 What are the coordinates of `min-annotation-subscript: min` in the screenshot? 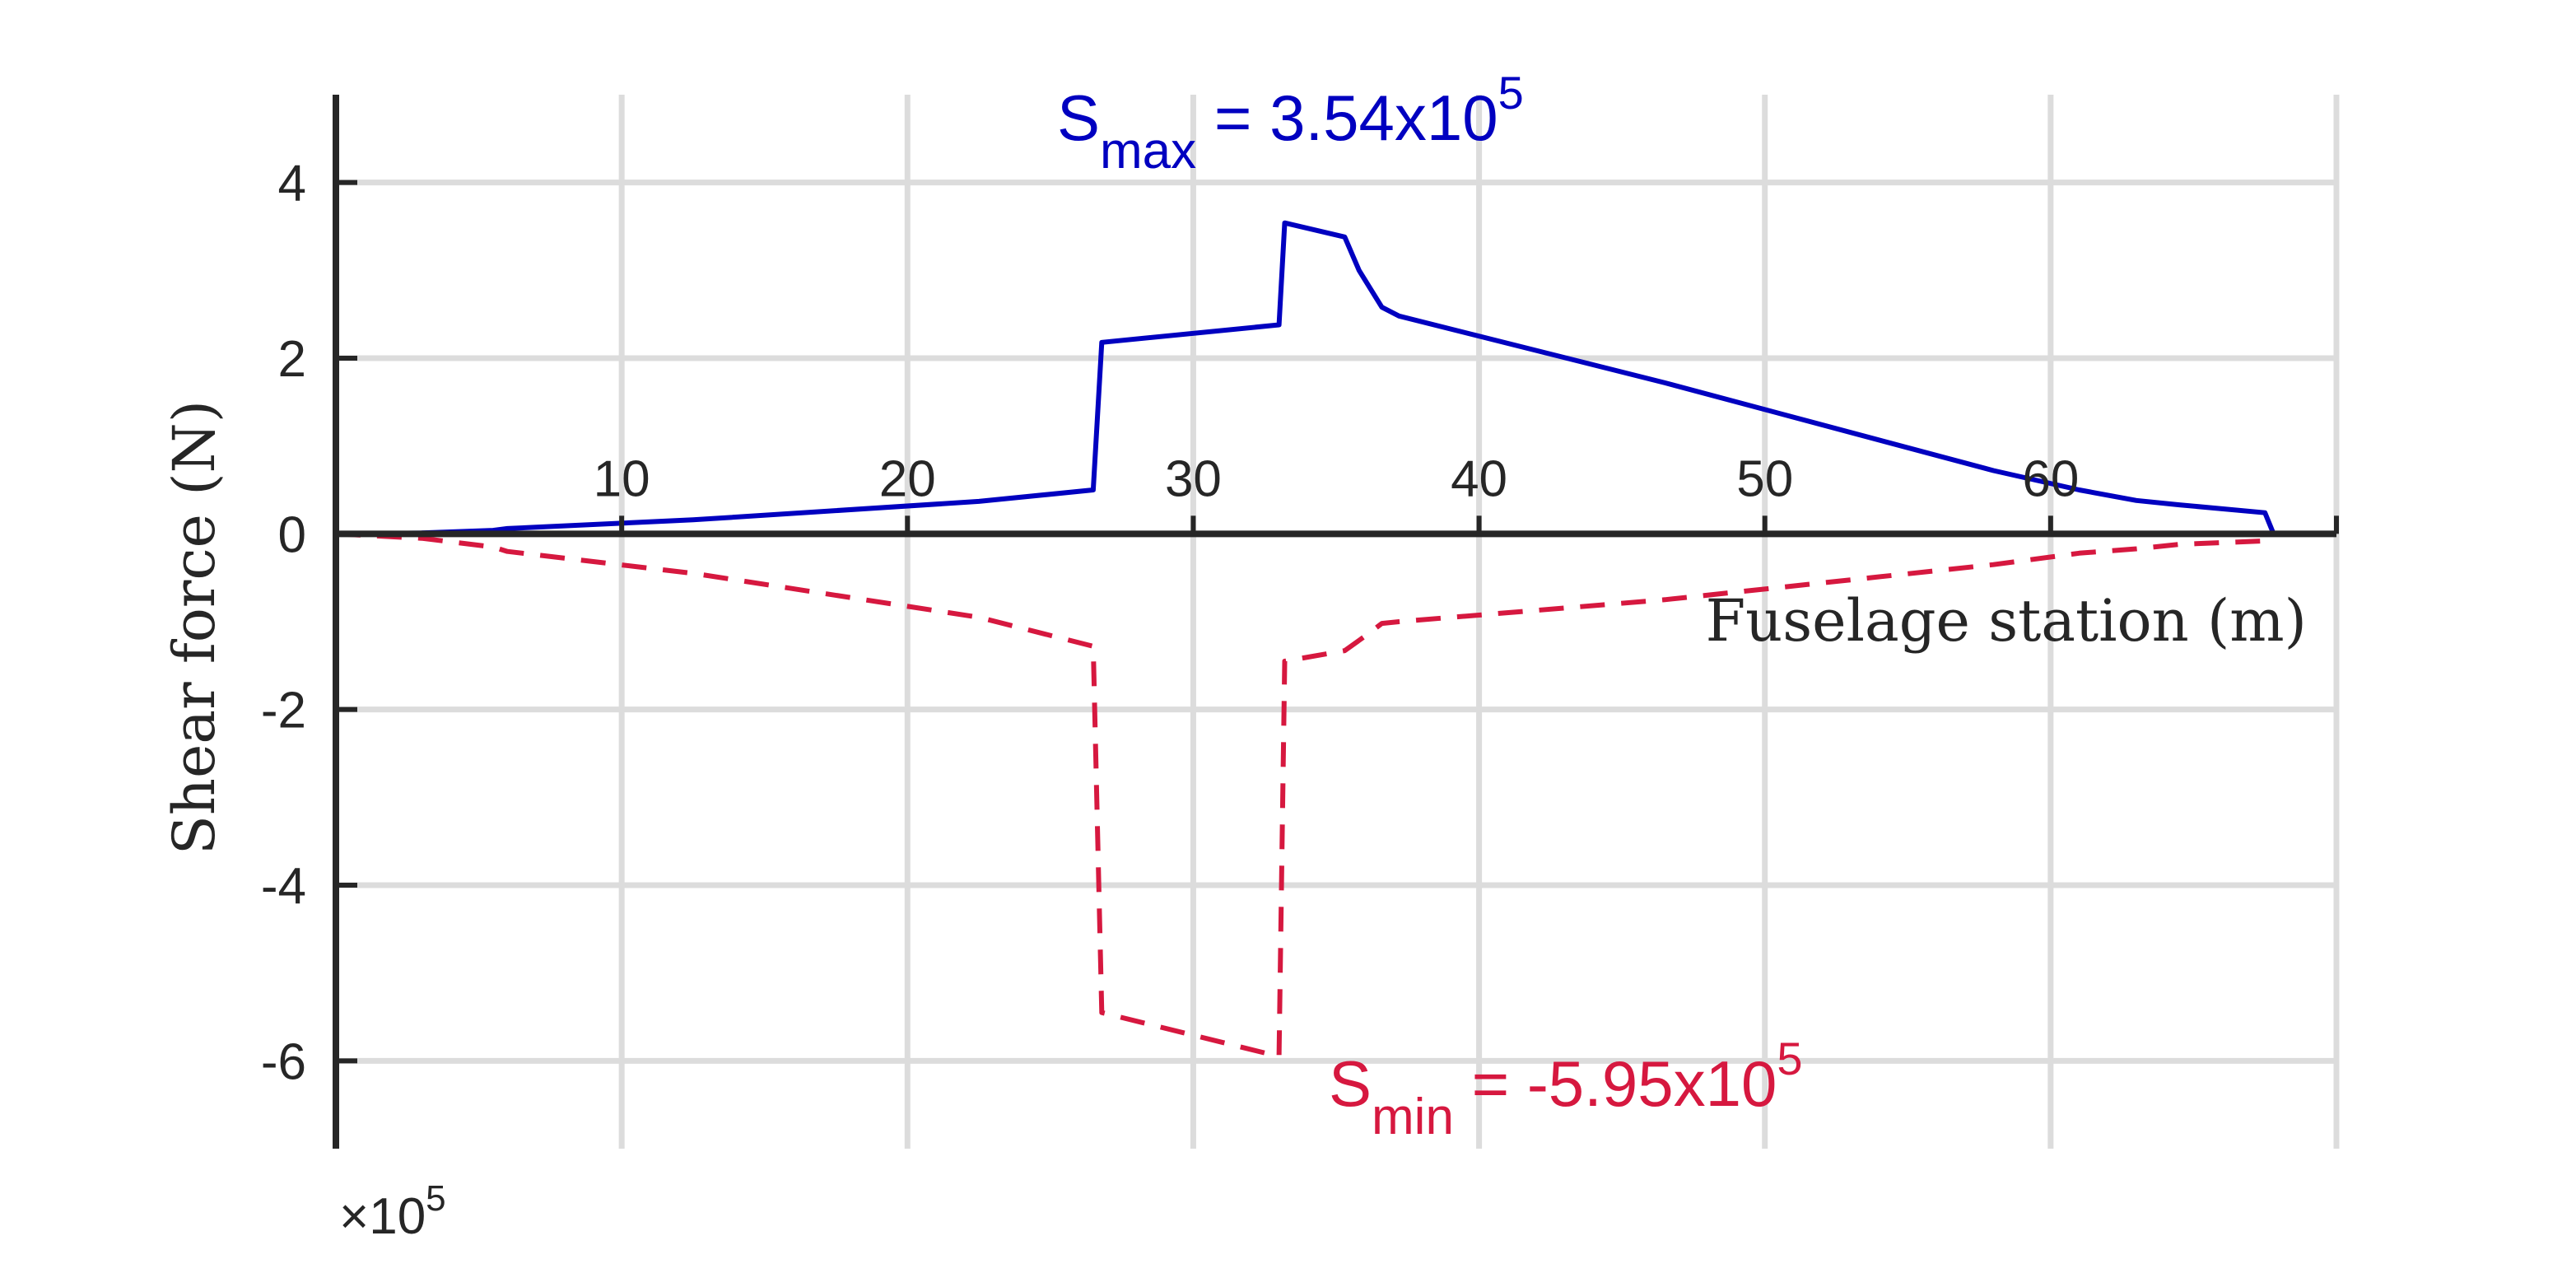 It's located at (1413, 1117).